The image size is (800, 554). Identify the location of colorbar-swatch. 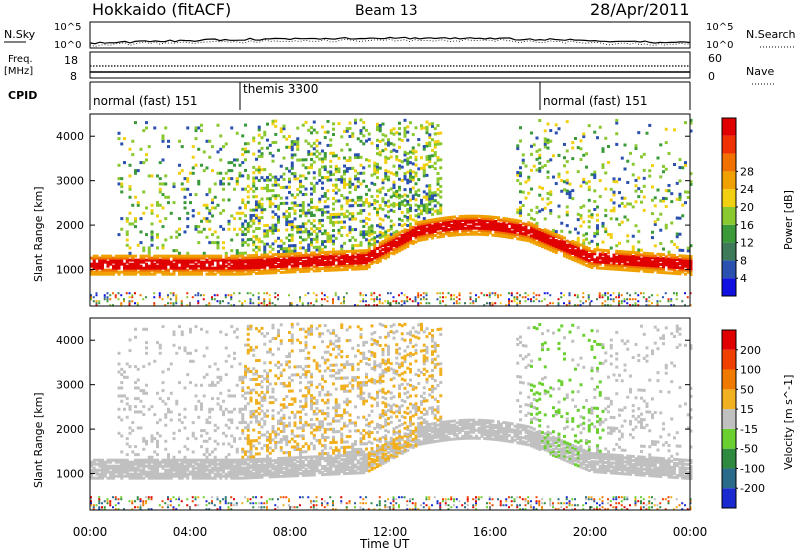
(729, 127).